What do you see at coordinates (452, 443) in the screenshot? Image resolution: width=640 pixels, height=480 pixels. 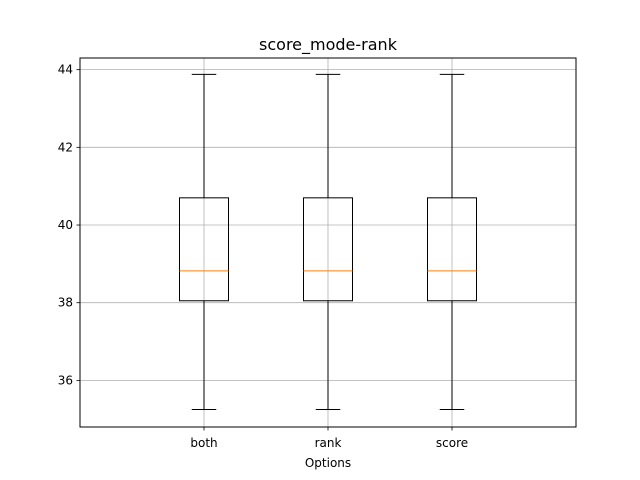 I see `x-tick-label: score` at bounding box center [452, 443].